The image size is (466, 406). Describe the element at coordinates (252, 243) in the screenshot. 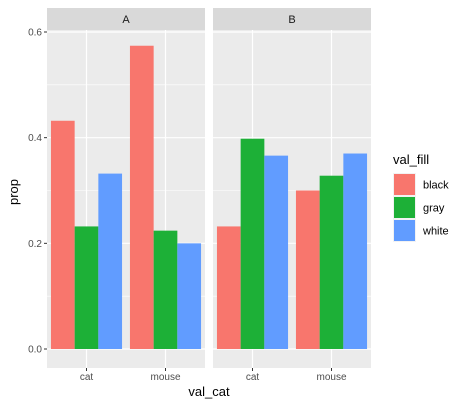

I see `bar-gray-cat-B` at that location.